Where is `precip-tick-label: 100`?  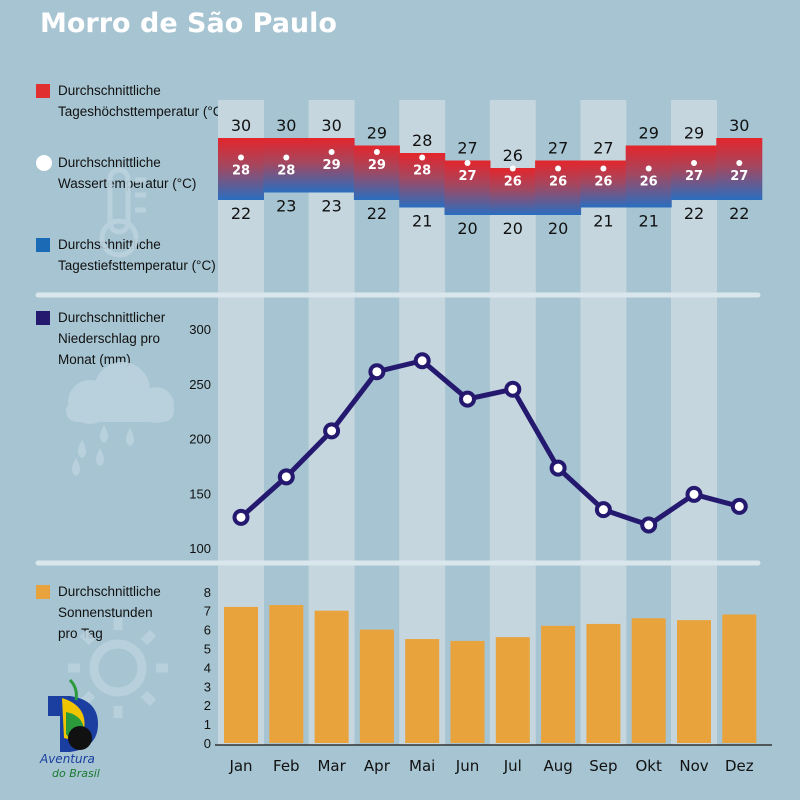
precip-tick-label: 100 is located at coordinates (200, 548).